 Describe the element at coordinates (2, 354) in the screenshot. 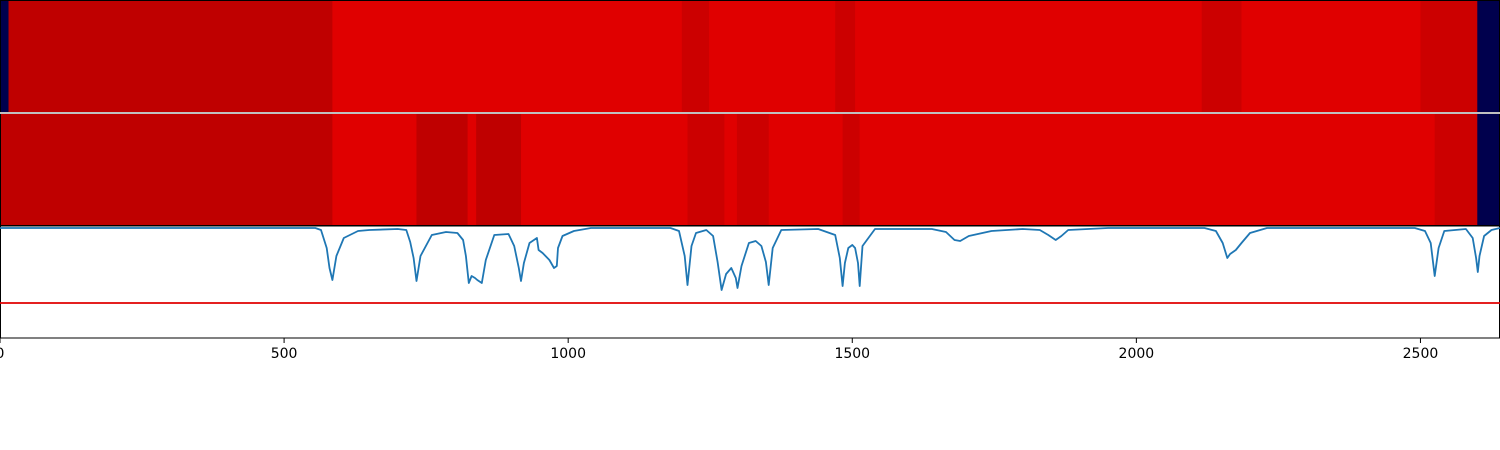

I see `x-tick-label-0: 0` at that location.